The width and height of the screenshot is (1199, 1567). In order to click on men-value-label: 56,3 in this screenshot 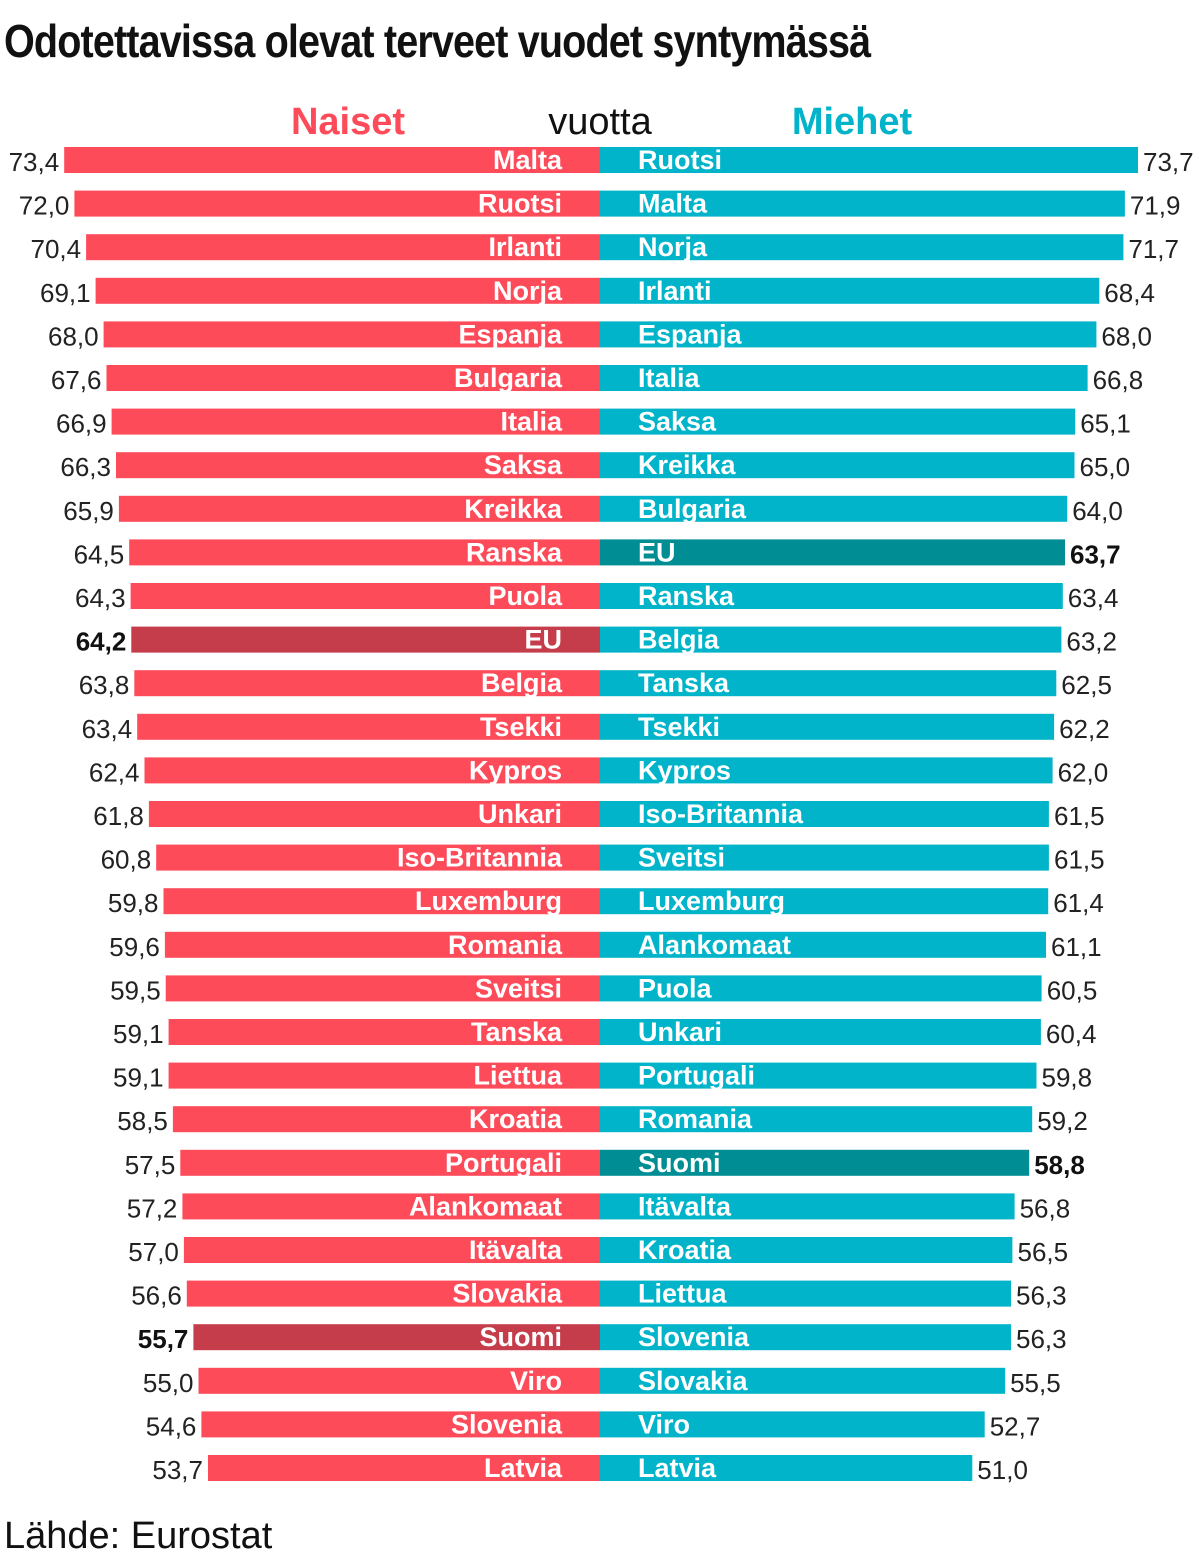, I will do `click(1041, 1339)`.